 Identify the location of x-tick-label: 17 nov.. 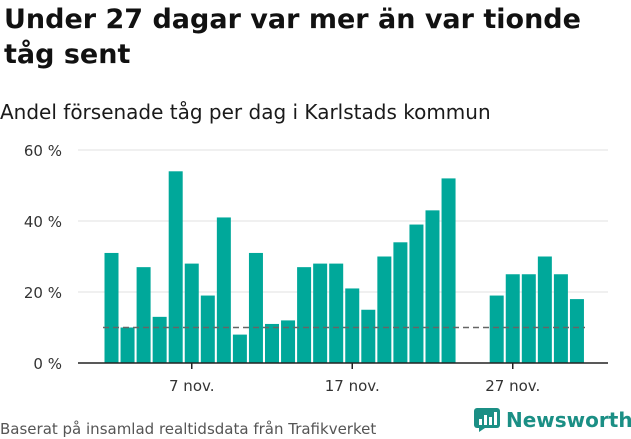
(352, 386).